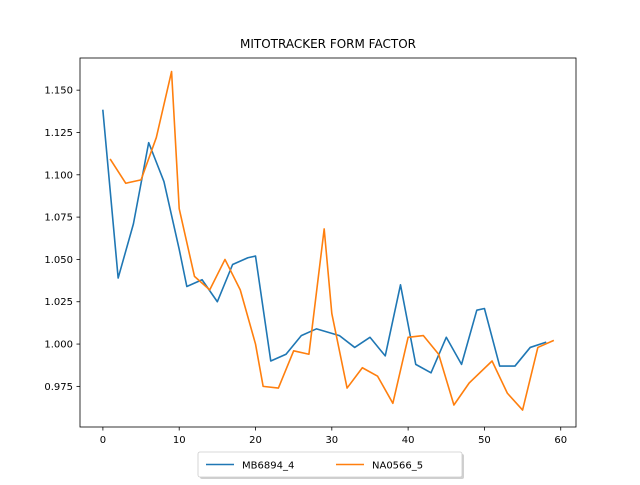  Describe the element at coordinates (58, 175) in the screenshot. I see `y-tick-label: 1.100` at that location.